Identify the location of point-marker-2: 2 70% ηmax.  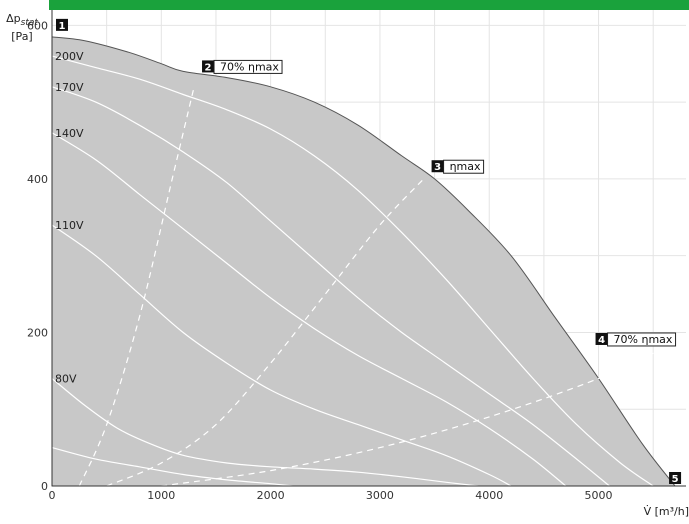
(242, 66).